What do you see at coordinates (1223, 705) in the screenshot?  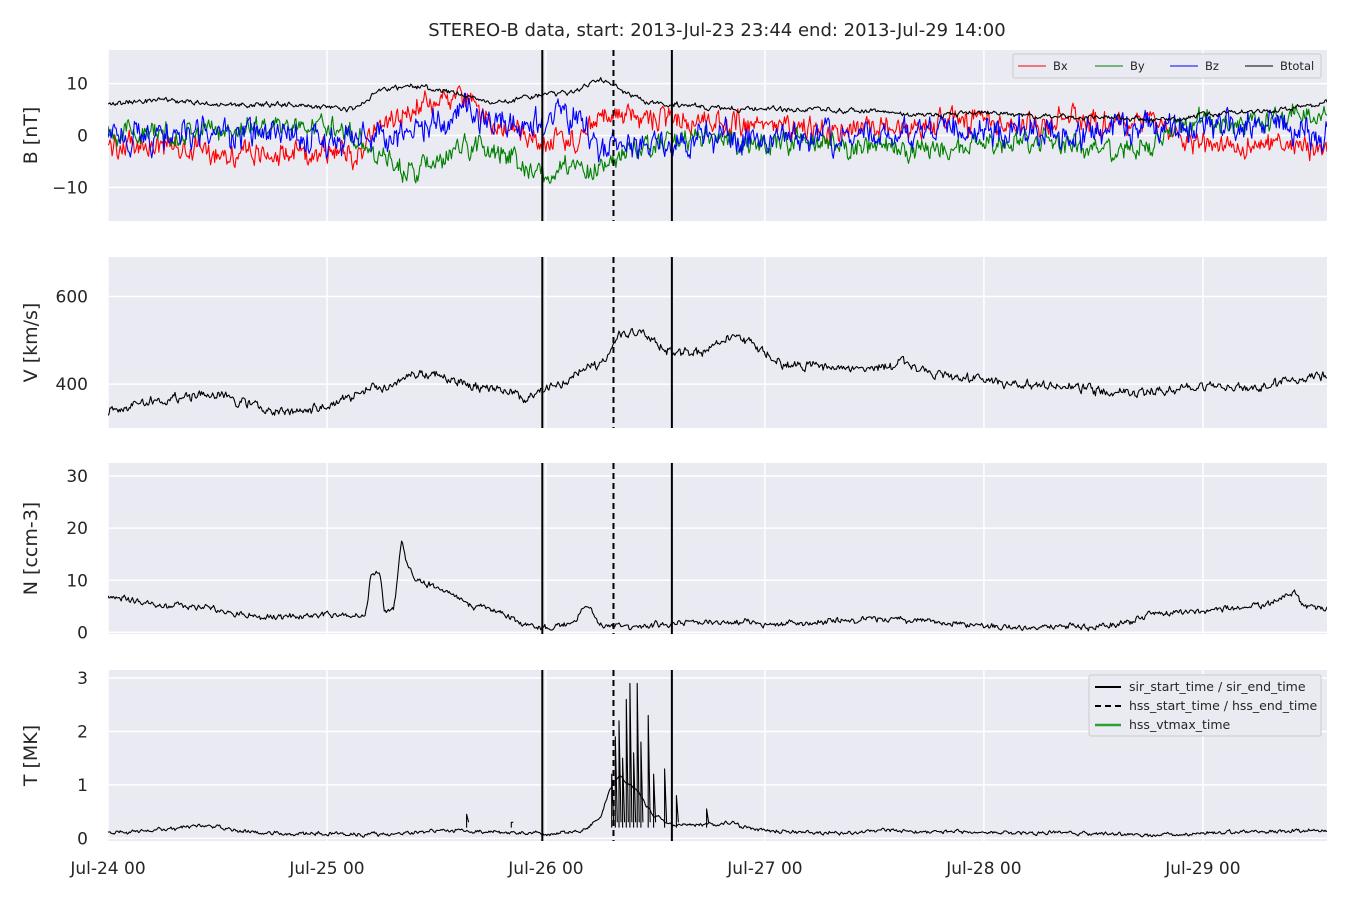 I see `legend-entry-label: hss_start_time / hss_end_time` at bounding box center [1223, 705].